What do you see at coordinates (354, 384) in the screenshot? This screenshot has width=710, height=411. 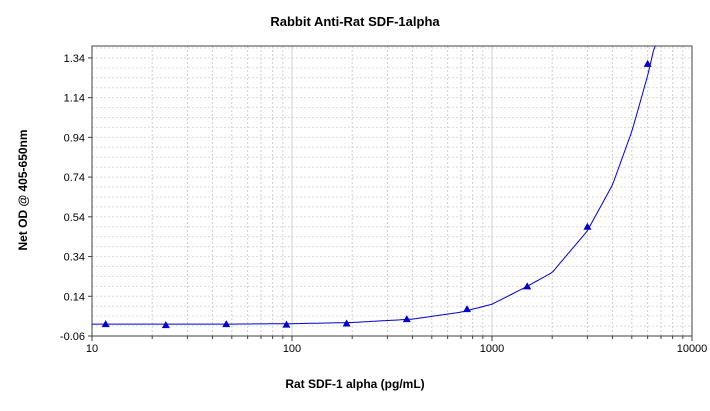 I see `x-axis-label: Rat SDF-1 alpha (pg/mL)` at bounding box center [354, 384].